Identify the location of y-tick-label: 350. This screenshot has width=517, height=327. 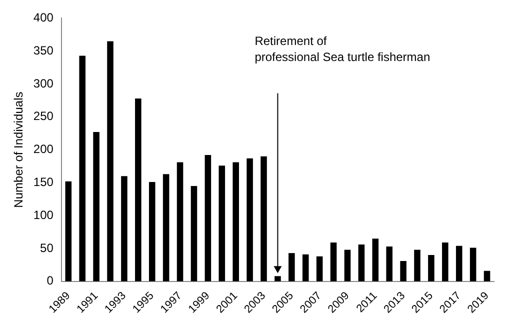
(43, 50).